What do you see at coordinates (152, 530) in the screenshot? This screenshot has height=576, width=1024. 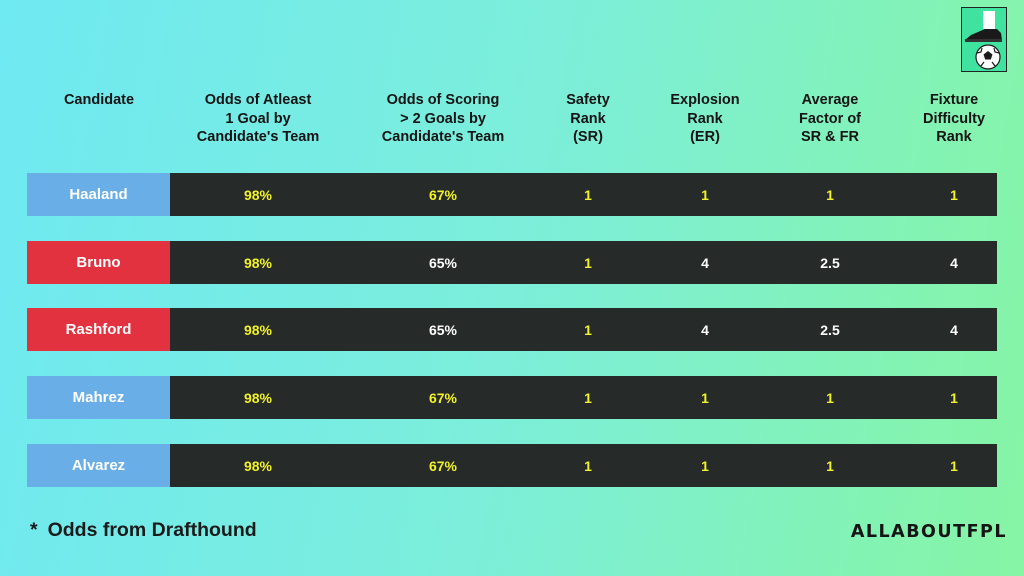 I see `footnote-text: Odds from Drafthound` at bounding box center [152, 530].